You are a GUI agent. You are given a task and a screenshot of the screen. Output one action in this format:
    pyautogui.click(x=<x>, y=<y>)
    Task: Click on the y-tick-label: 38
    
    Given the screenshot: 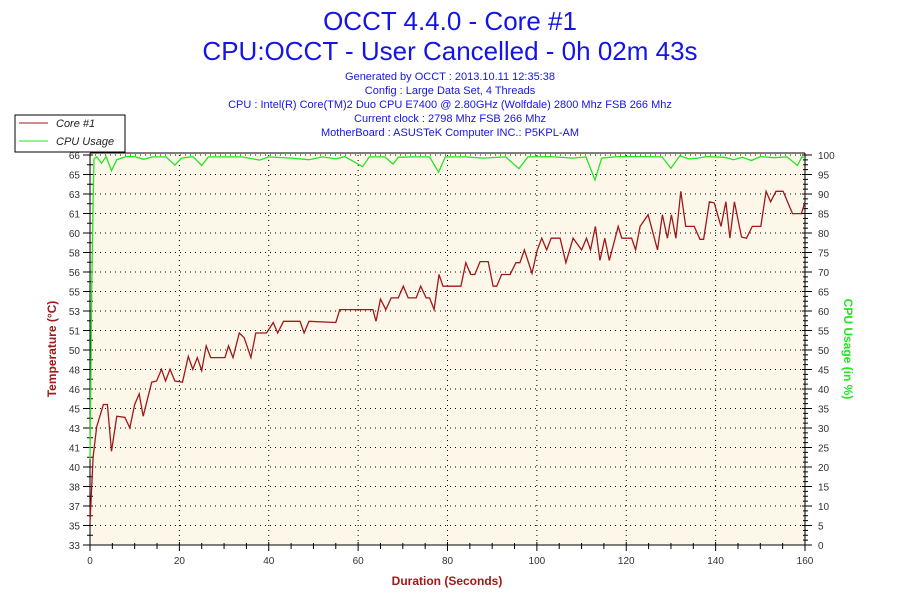 What is the action you would take?
    pyautogui.click(x=75, y=488)
    